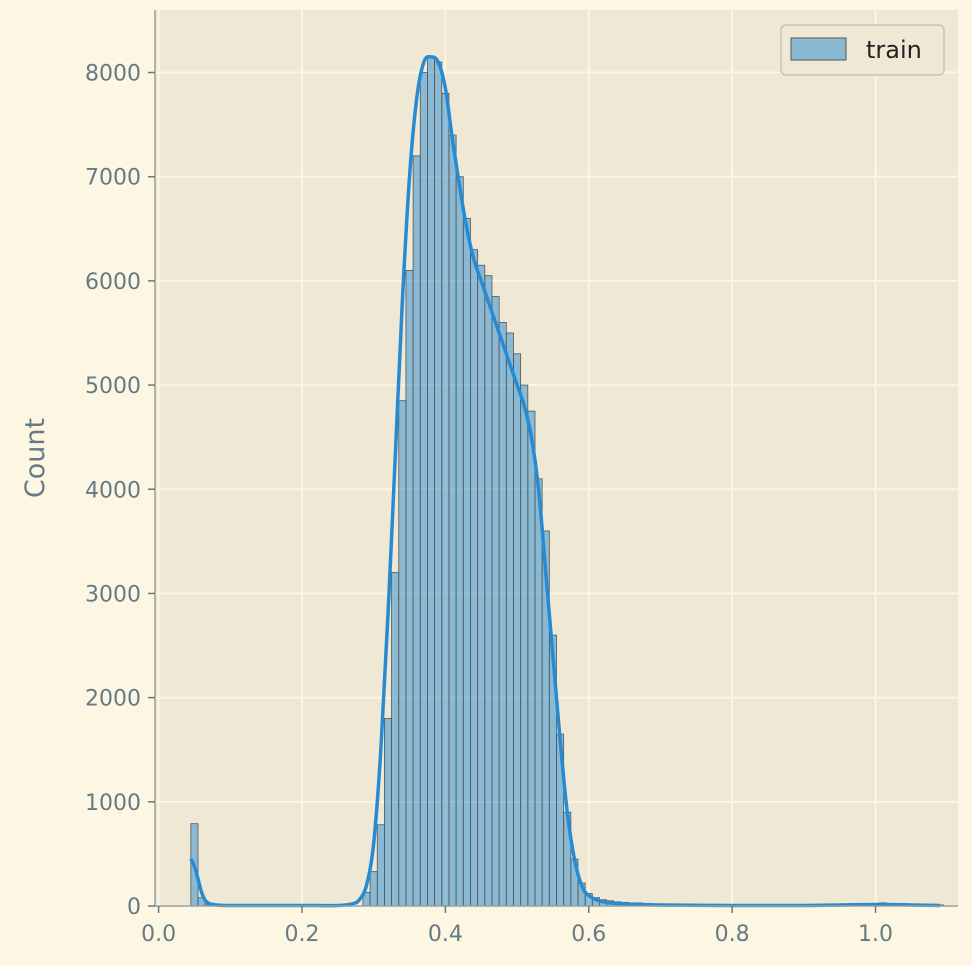 This screenshot has width=972, height=966. I want to click on x-tick-label: 0.0, so click(158, 934).